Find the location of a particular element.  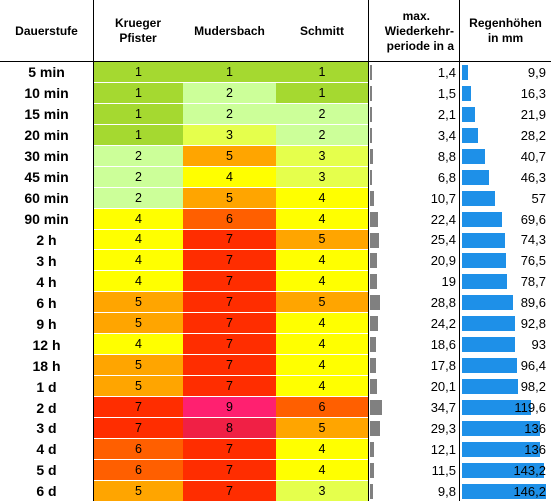

header-dauerstufe: Dauerstufe is located at coordinates (46, 31).